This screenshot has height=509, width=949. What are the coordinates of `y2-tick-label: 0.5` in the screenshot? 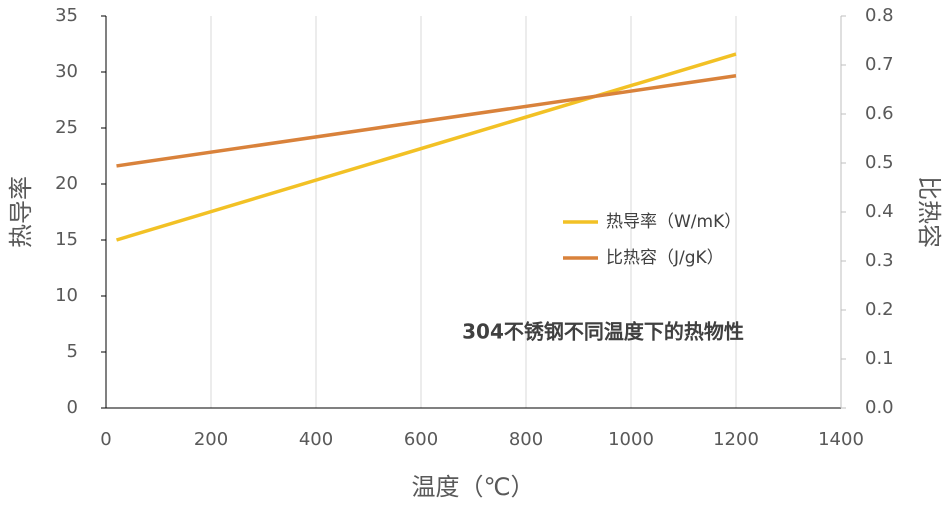 It's located at (879, 162).